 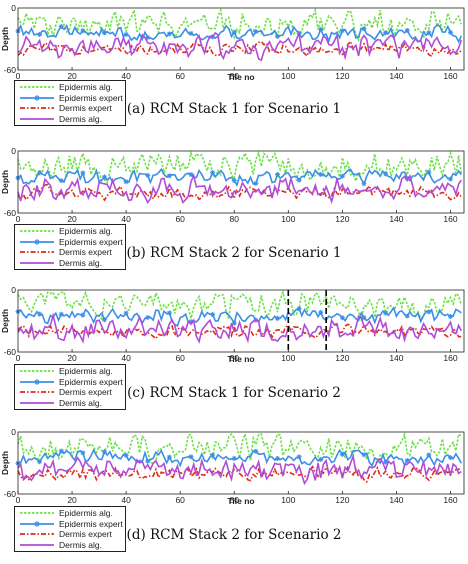 What do you see at coordinates (85, 392) in the screenshot?
I see `legend-label: Dermis expert` at bounding box center [85, 392].